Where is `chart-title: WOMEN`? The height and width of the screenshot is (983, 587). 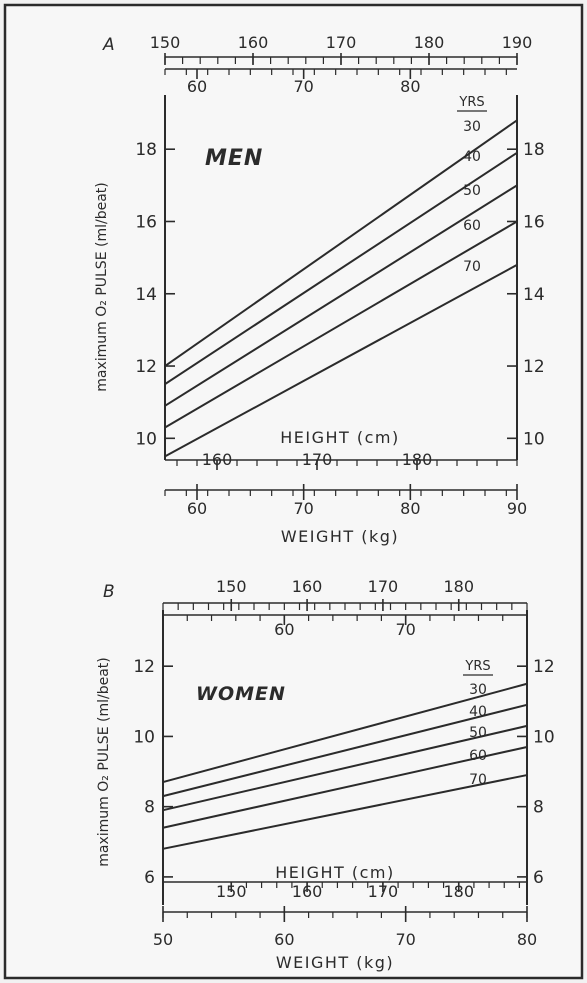
chart-title: WOMEN is located at coordinates (241, 694).